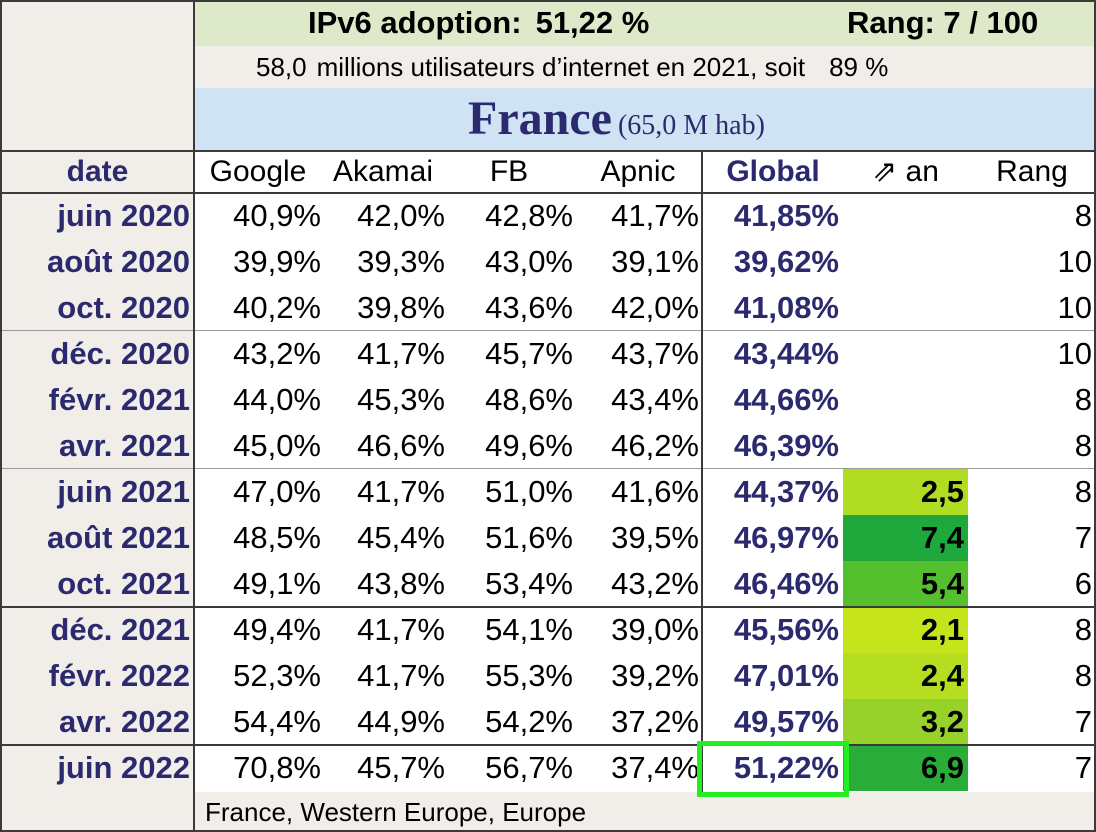 Image resolution: width=1096 pixels, height=832 pixels. What do you see at coordinates (281, 67) in the screenshot?
I see `users-count: 58,0` at bounding box center [281, 67].